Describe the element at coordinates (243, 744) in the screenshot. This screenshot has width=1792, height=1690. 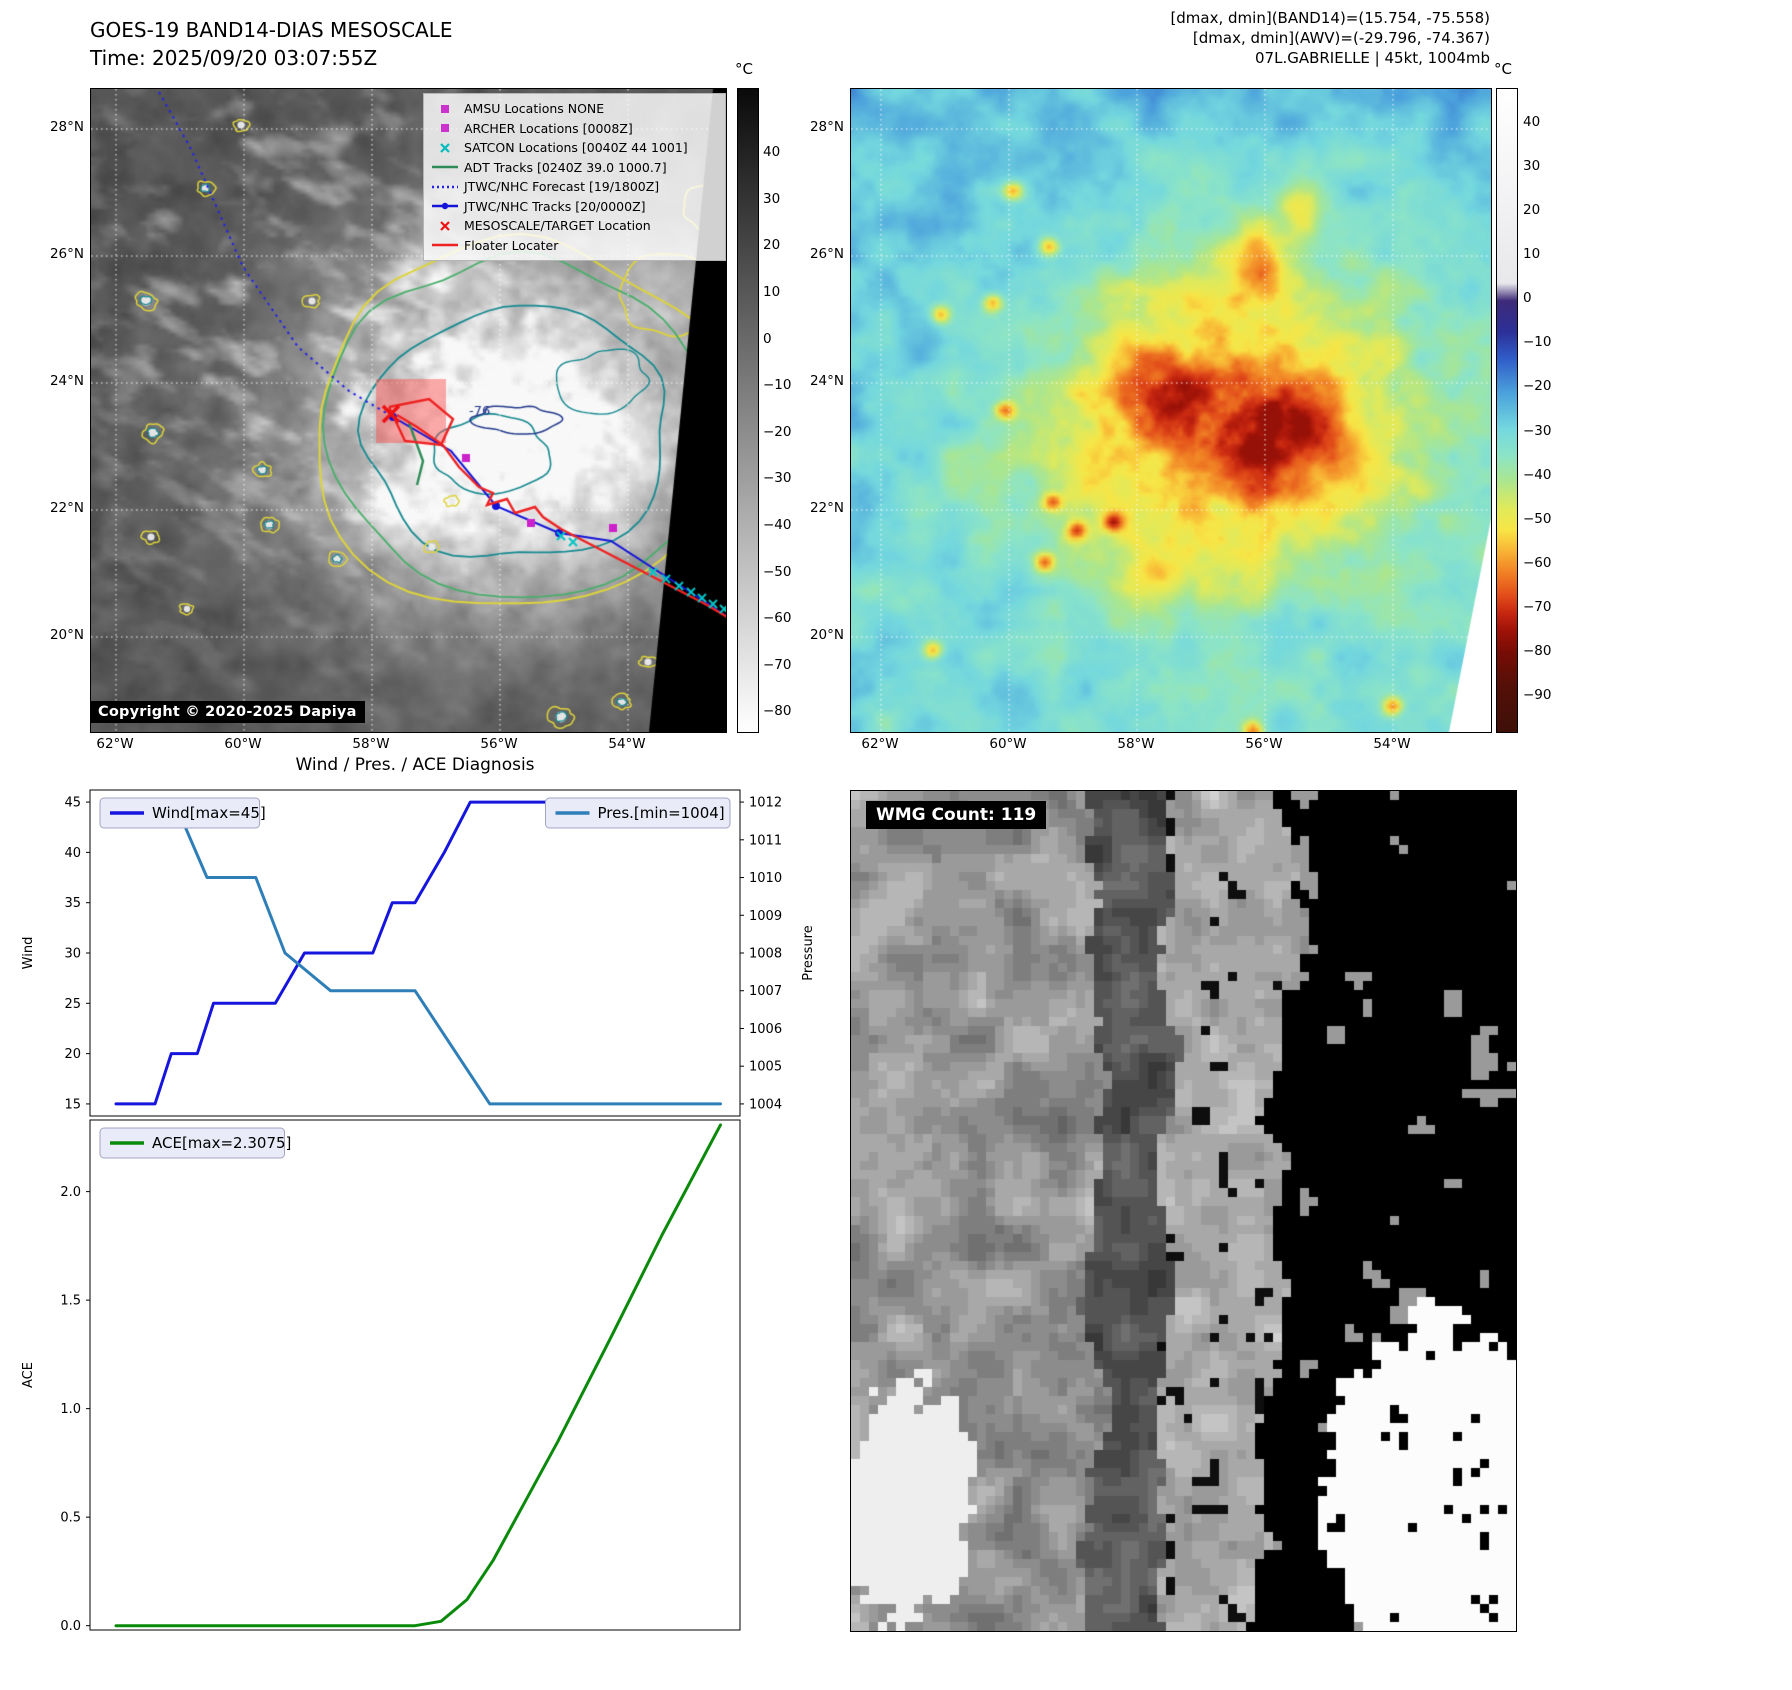
I see `ir-lon-label: 60°W` at that location.